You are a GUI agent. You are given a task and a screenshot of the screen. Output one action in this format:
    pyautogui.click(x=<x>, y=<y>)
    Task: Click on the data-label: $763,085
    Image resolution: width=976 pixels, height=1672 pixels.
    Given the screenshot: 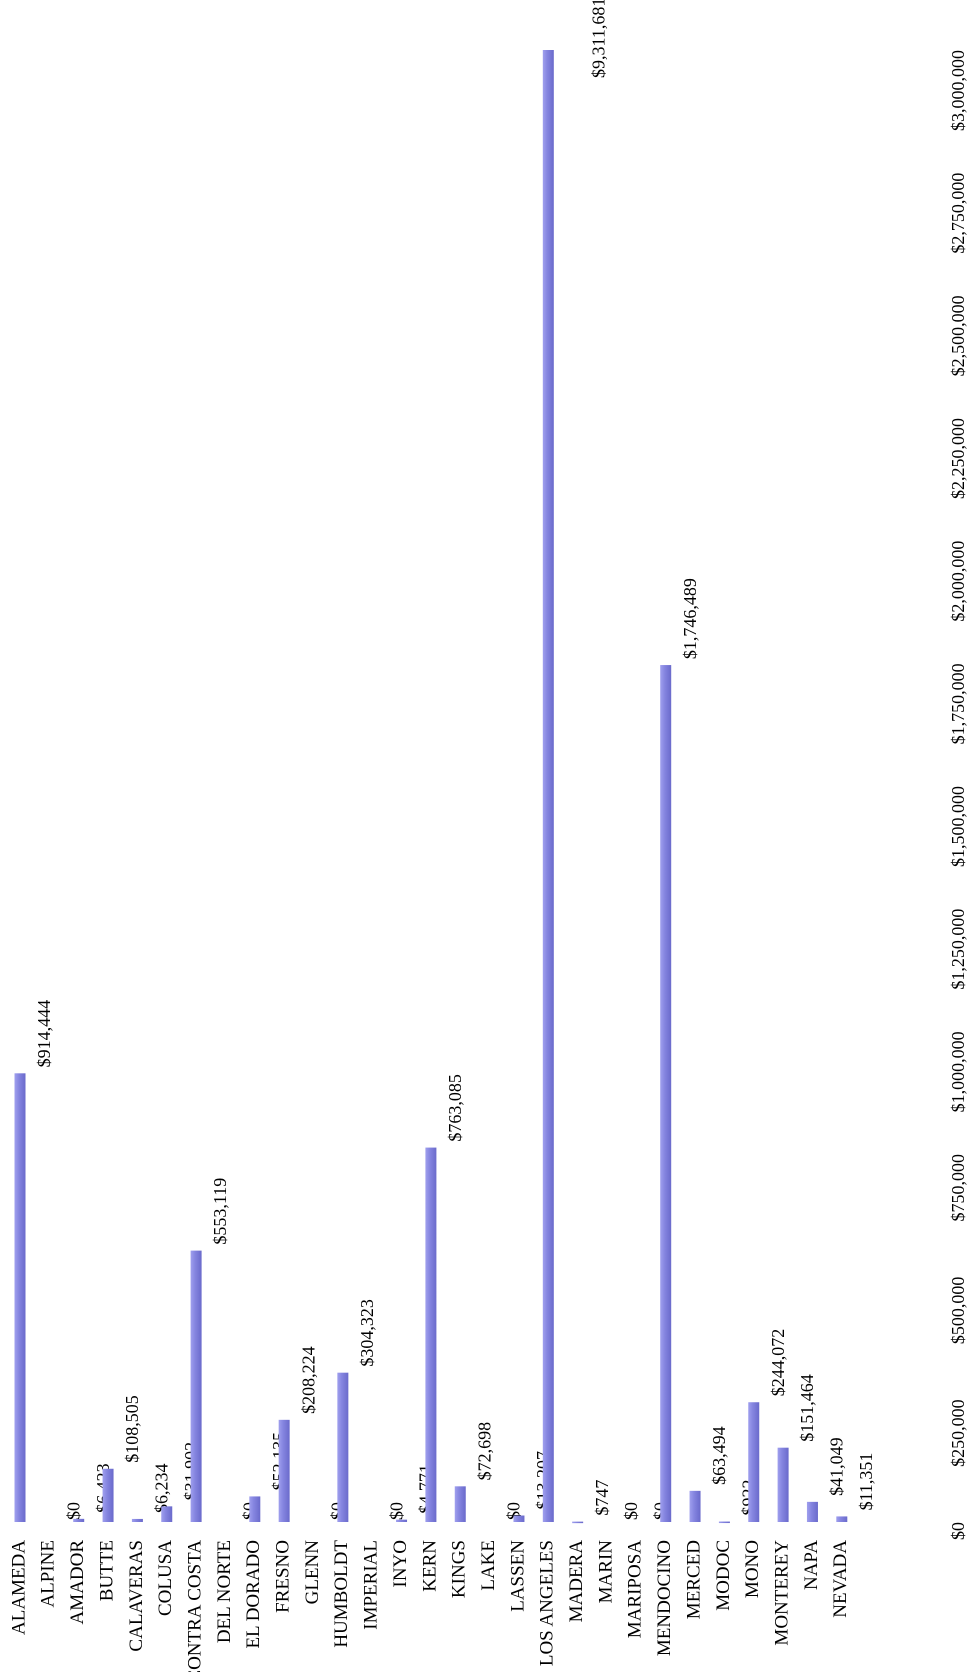 What is the action you would take?
    pyautogui.click(x=455, y=1108)
    